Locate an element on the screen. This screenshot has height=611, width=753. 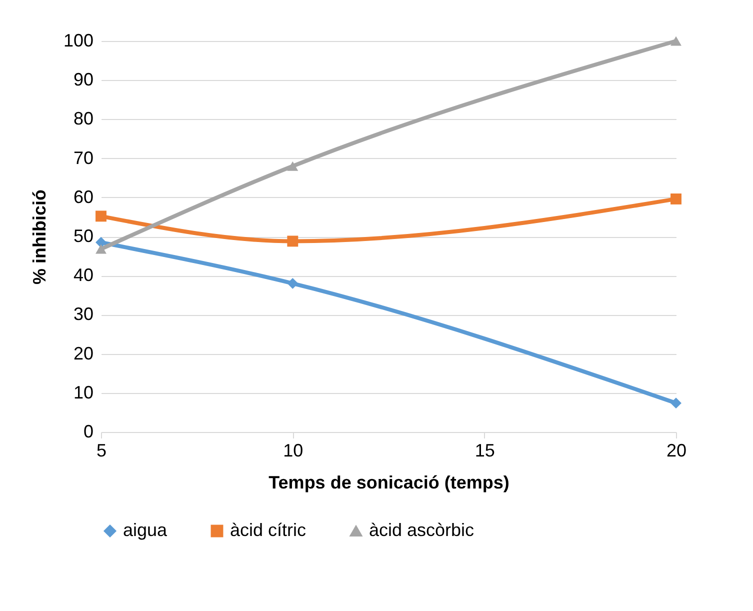
x-tick-label: 5 is located at coordinates (101, 450).